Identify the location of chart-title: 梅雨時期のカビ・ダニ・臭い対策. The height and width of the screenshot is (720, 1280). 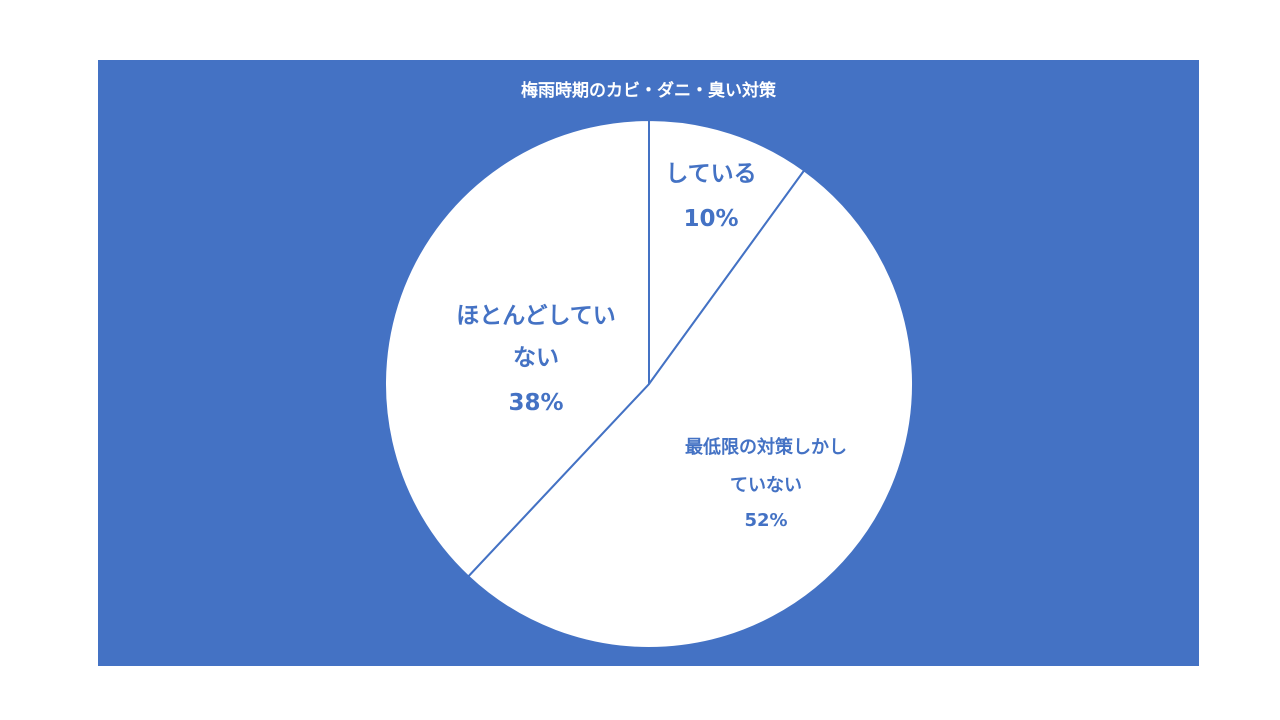
(648, 91).